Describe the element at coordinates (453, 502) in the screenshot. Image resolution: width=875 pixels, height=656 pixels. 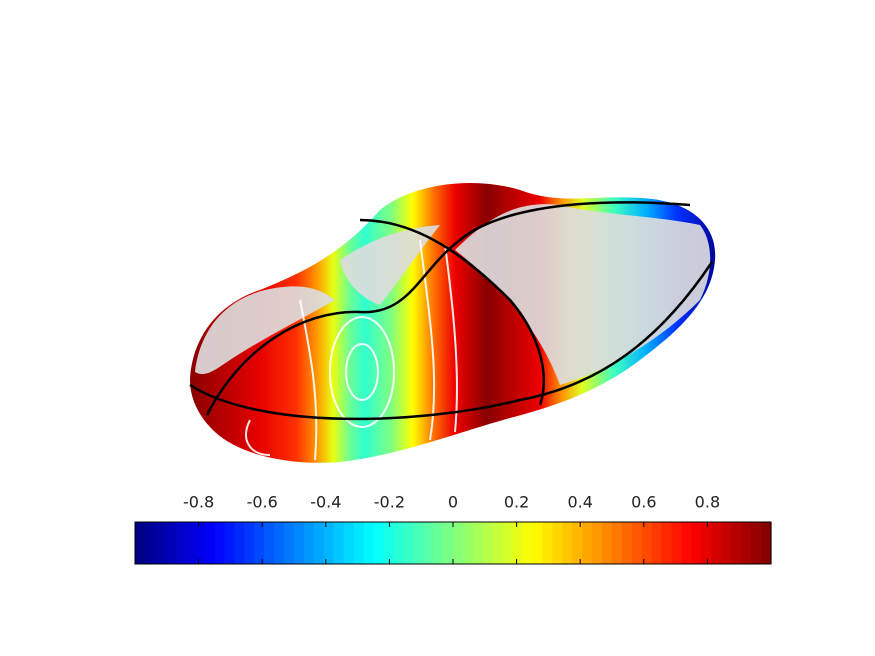
I see `colorbar-tick-label: 0` at that location.